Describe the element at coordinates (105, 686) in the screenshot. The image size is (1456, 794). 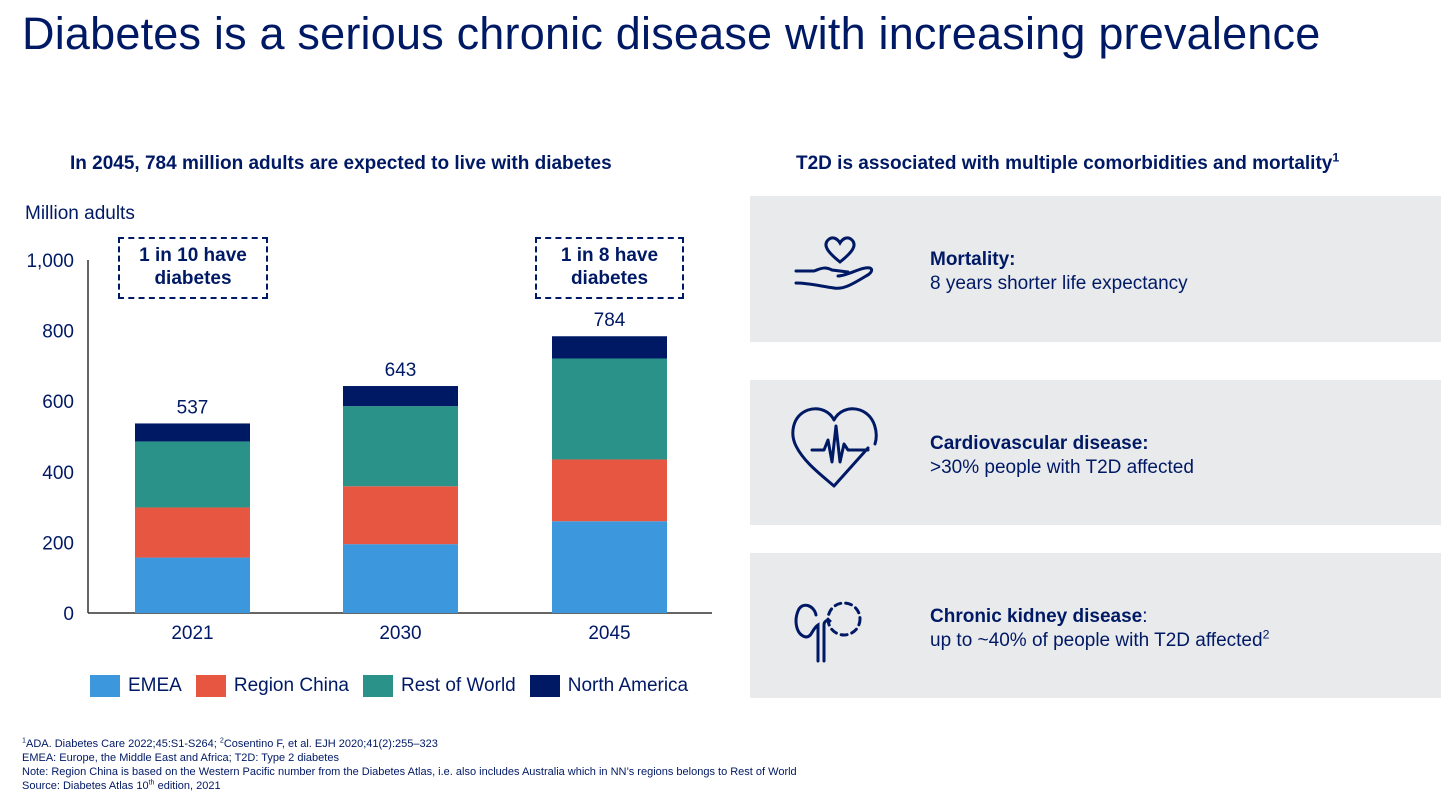
I see `legend-swatch-emea` at that location.